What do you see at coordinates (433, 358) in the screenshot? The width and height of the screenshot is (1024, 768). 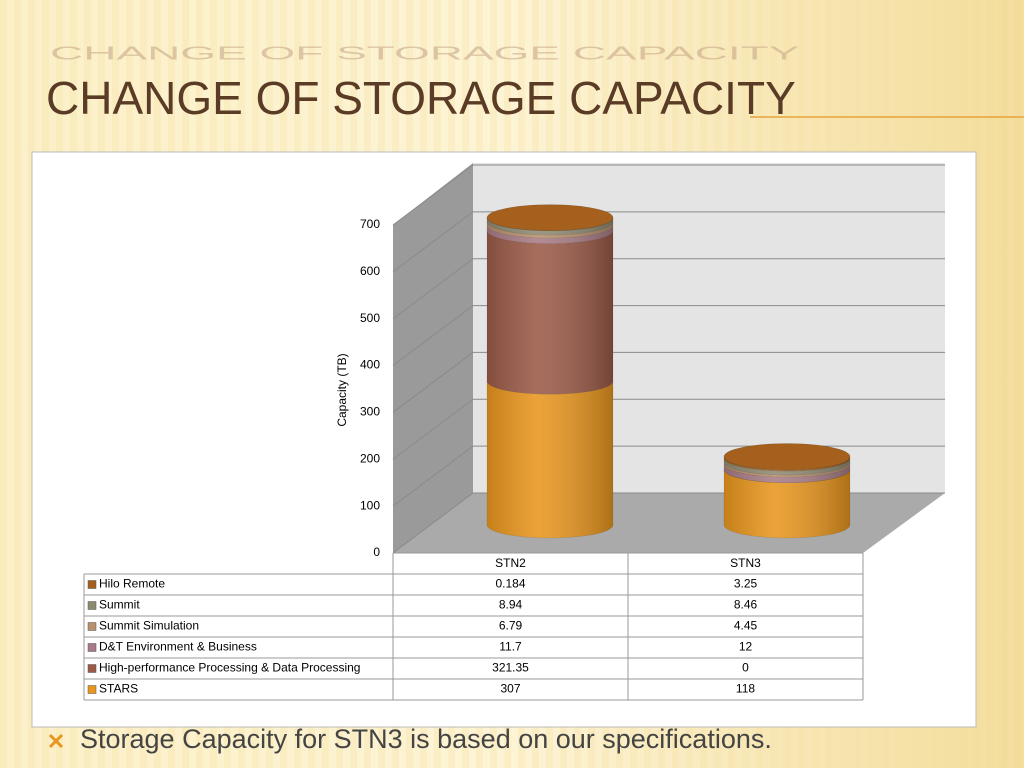 I see `side-wall` at bounding box center [433, 358].